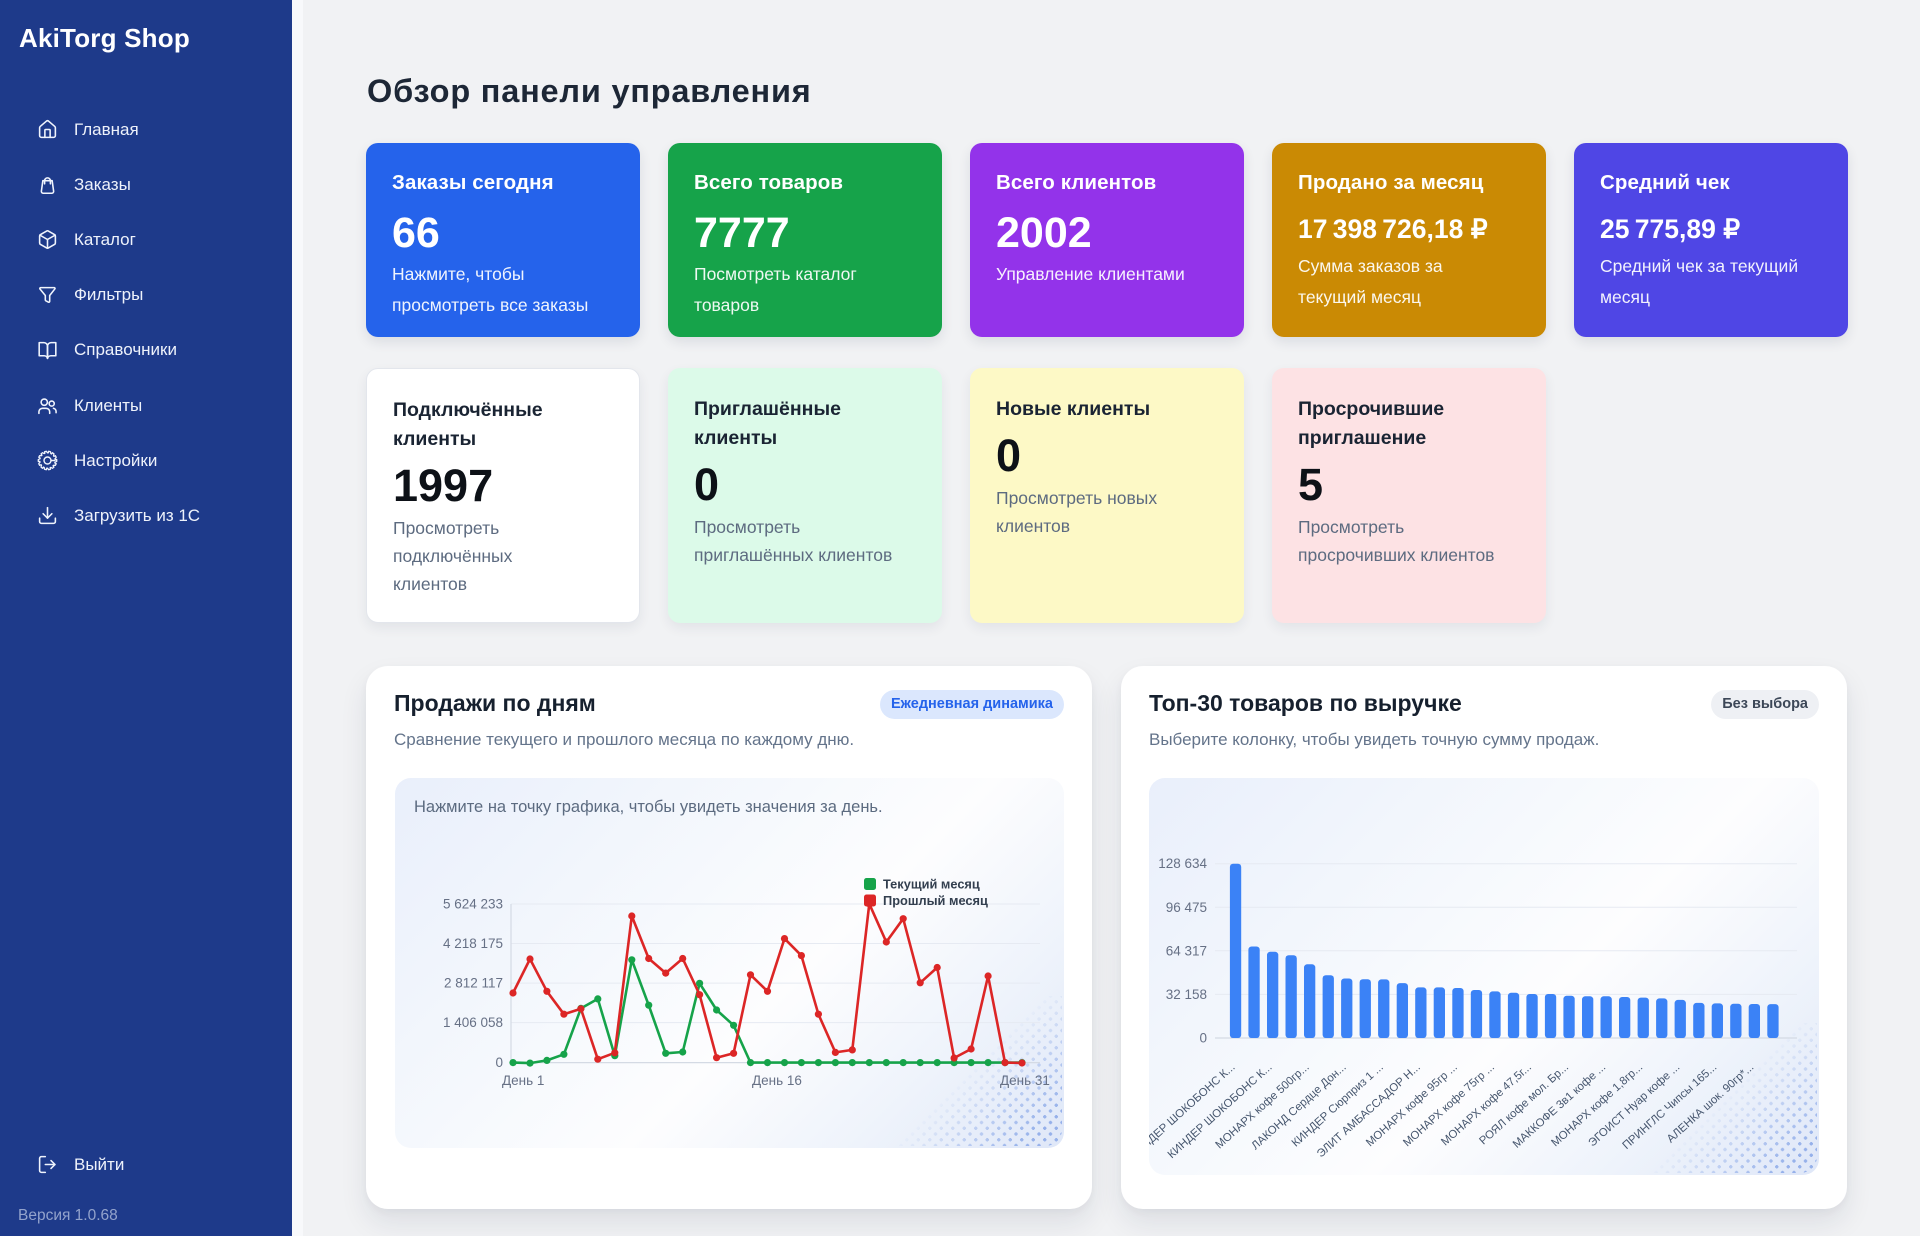 The image size is (1920, 1236). Describe the element at coordinates (931, 884) in the screenshot. I see `svg-text: Текущий месяц` at that location.